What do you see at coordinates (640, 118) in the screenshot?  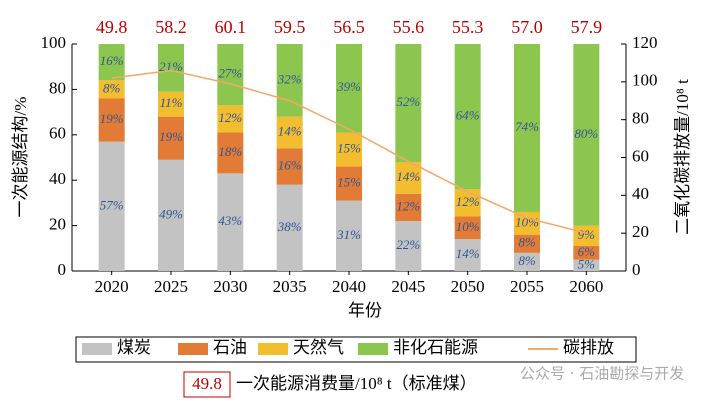 I see `y2-tick-label: 80` at bounding box center [640, 118].